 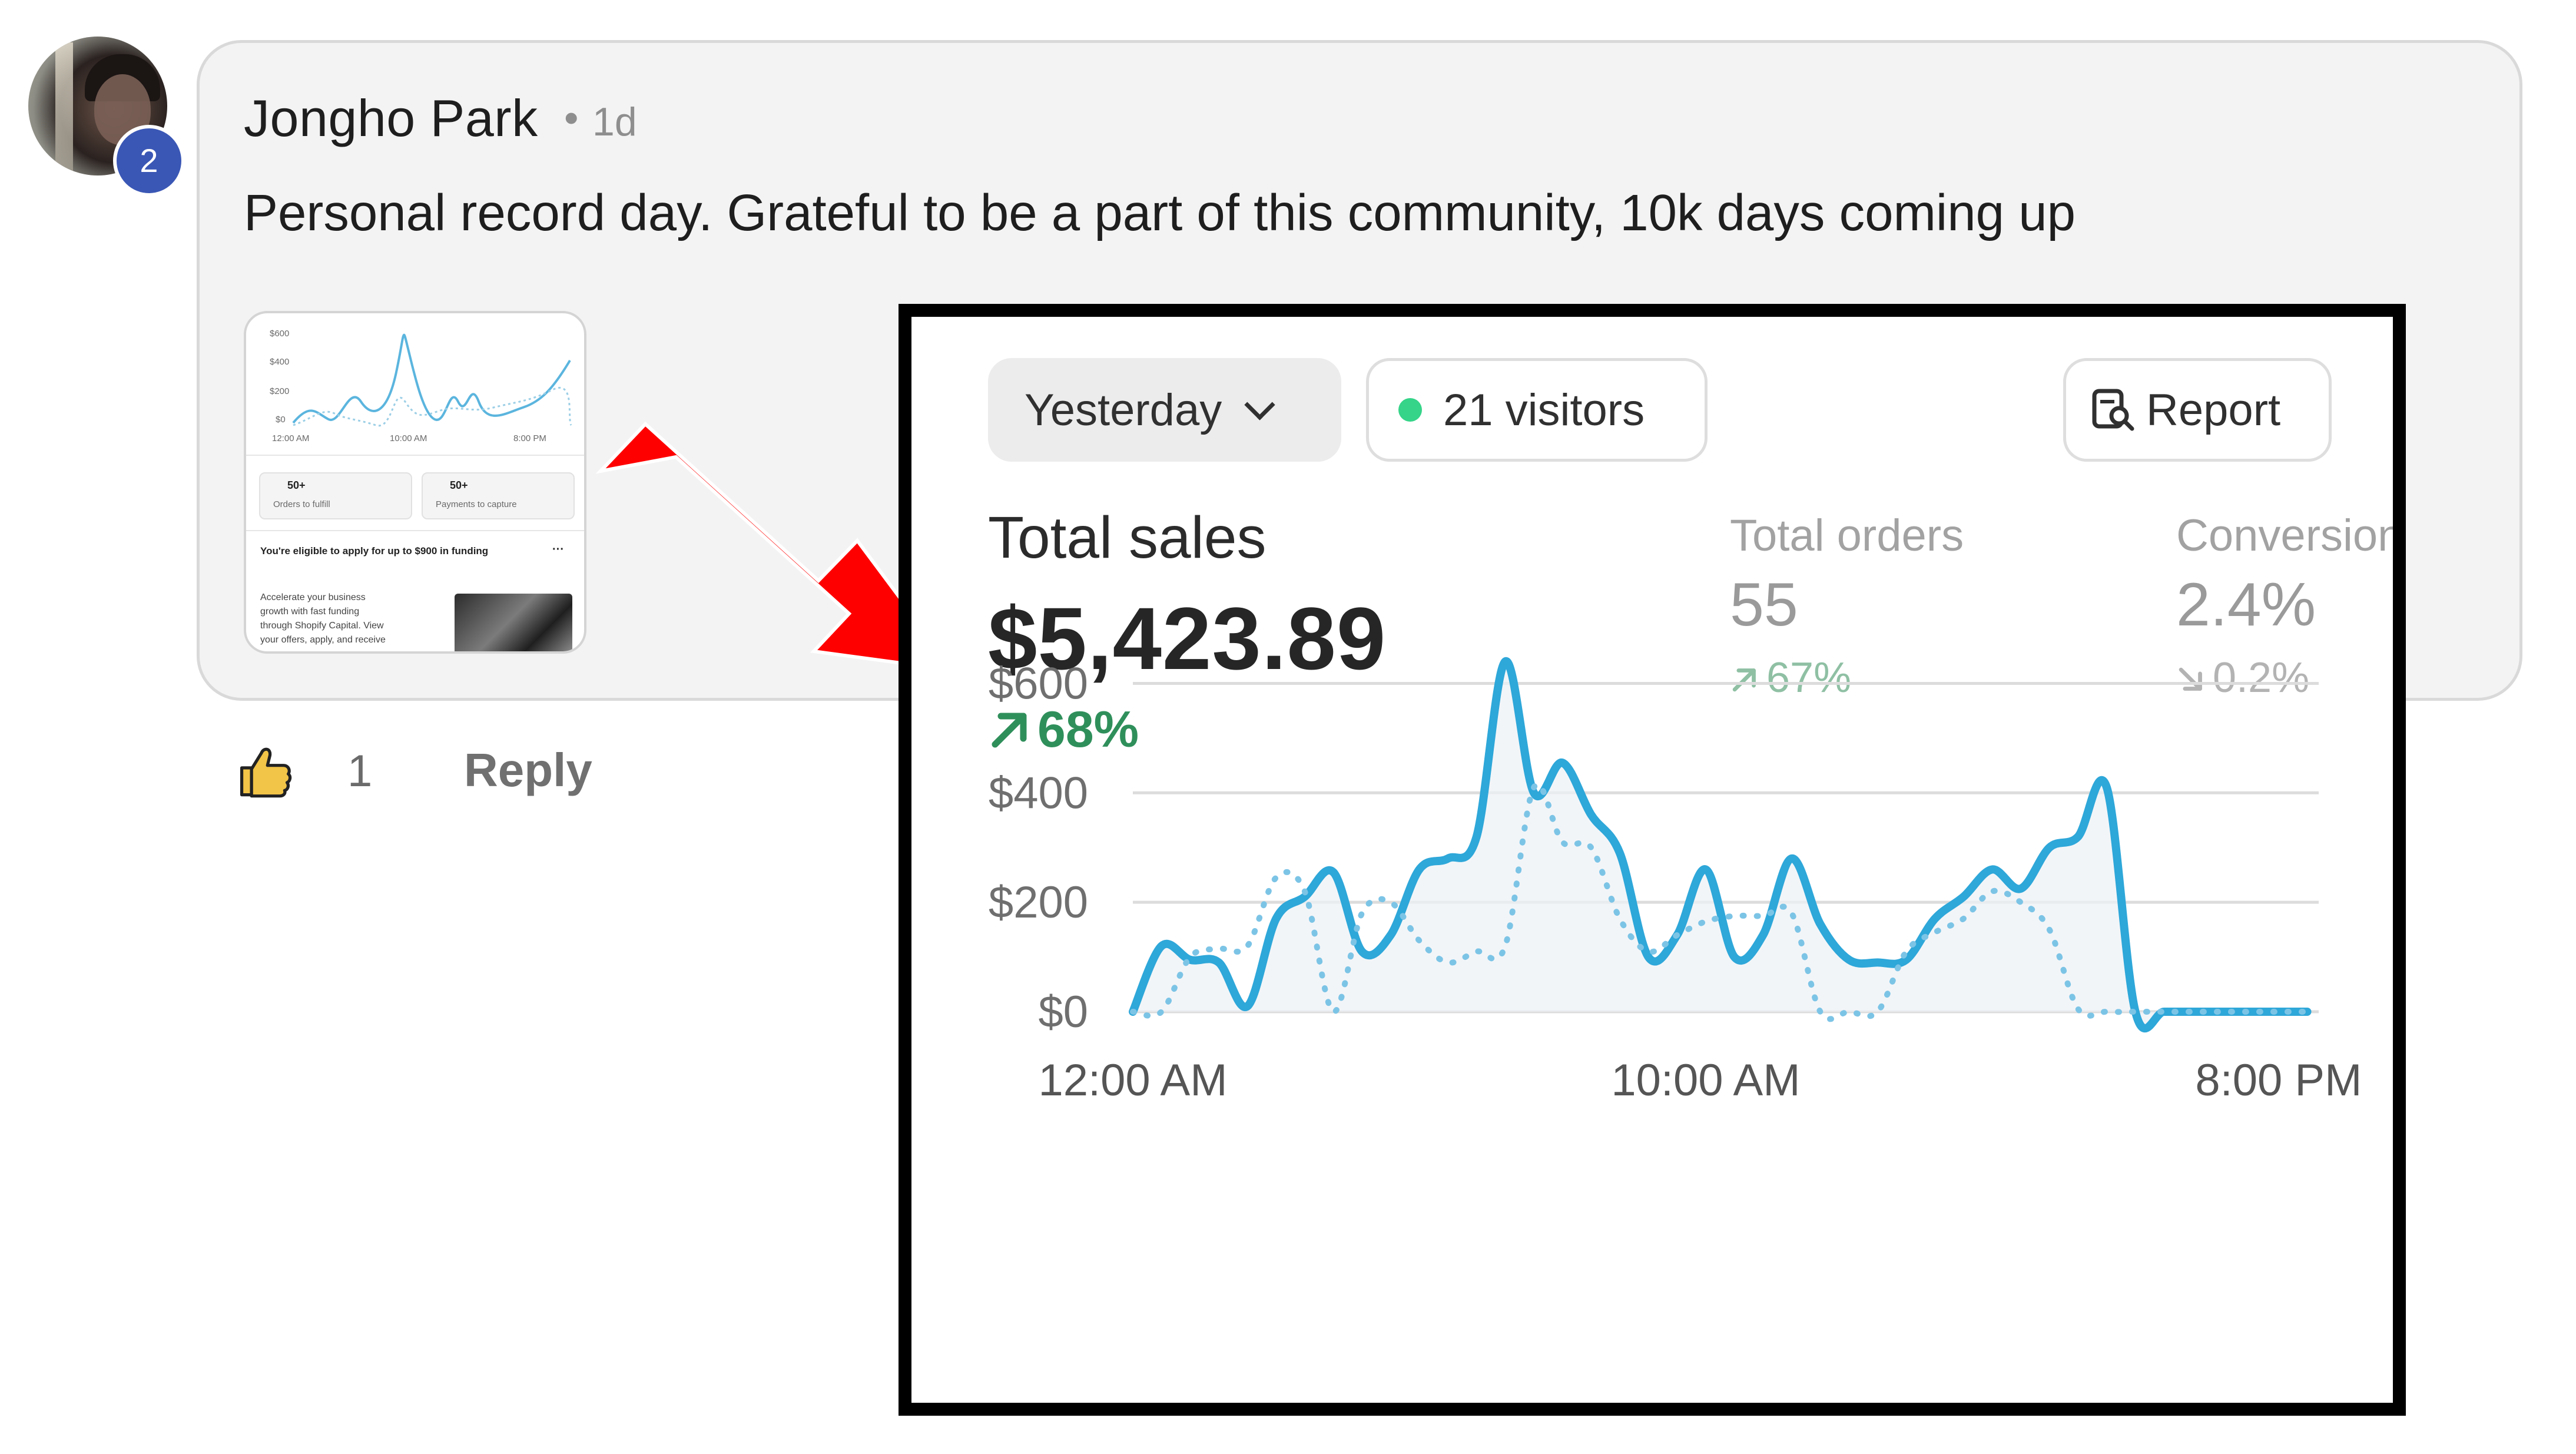 I want to click on thumb-ytick: $0, so click(x=281, y=420).